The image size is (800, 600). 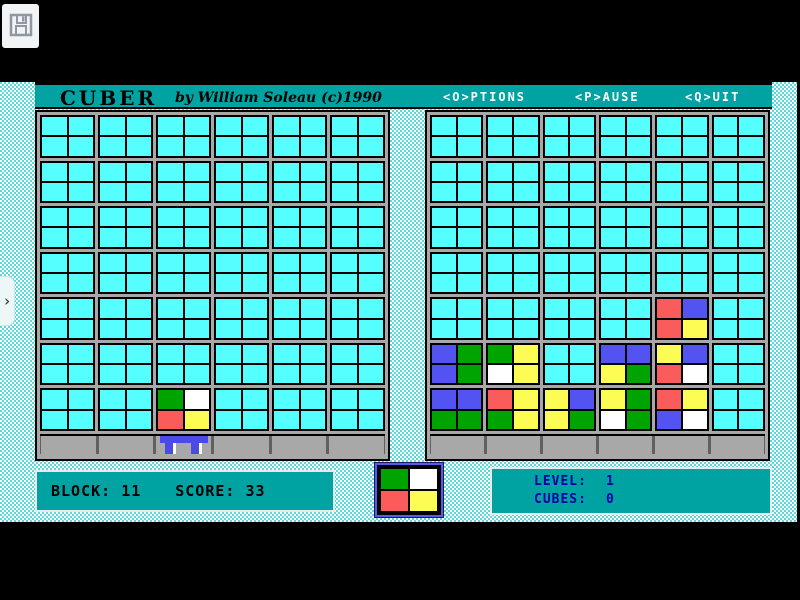 What do you see at coordinates (212, 444) in the screenshot?
I see `left-board-drop-strip` at bounding box center [212, 444].